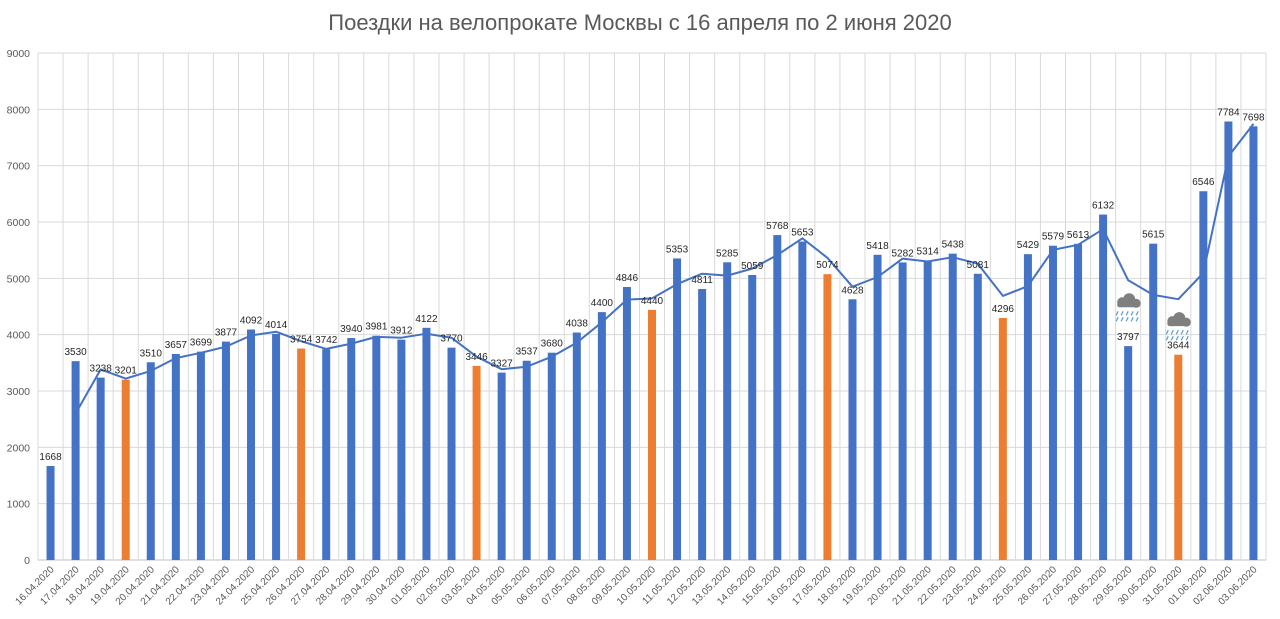 The image size is (1280, 619). I want to click on y-tick-label: 7000, so click(19, 167).